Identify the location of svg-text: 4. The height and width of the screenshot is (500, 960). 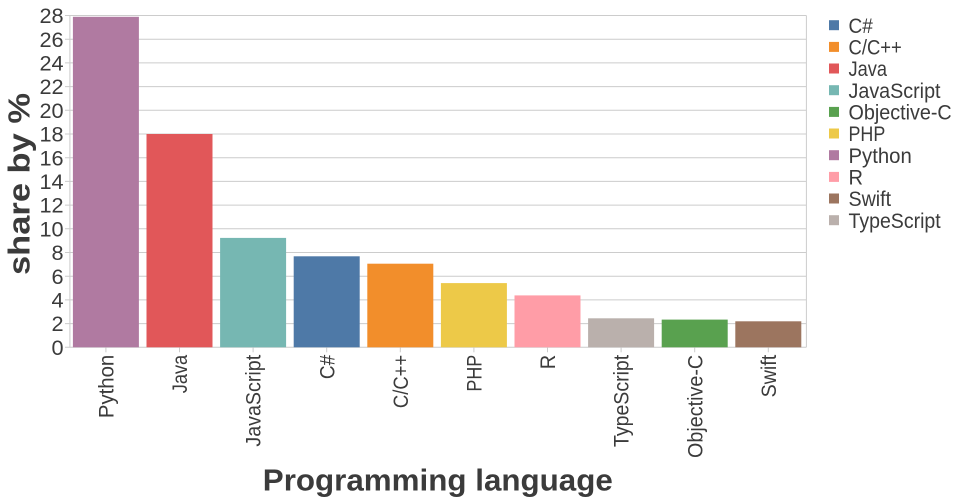
(58, 299).